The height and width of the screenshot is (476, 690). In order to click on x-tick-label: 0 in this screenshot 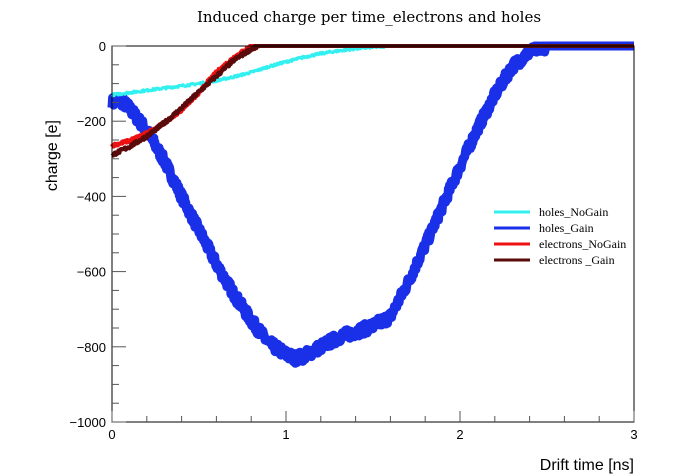, I will do `click(111, 434)`.